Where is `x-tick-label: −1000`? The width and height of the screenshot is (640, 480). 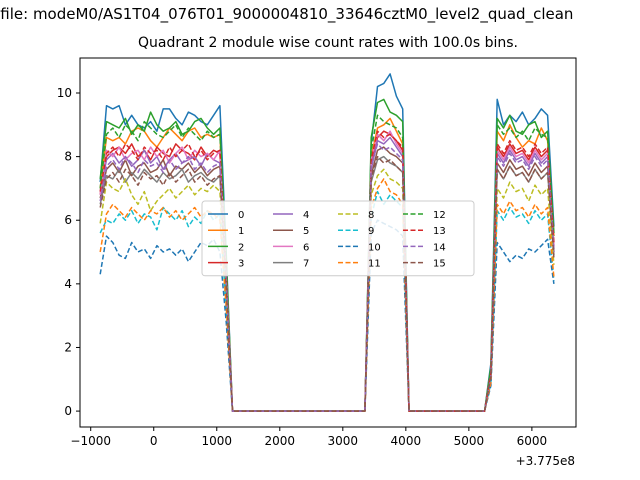 x-tick-label: −1000 is located at coordinates (90, 441).